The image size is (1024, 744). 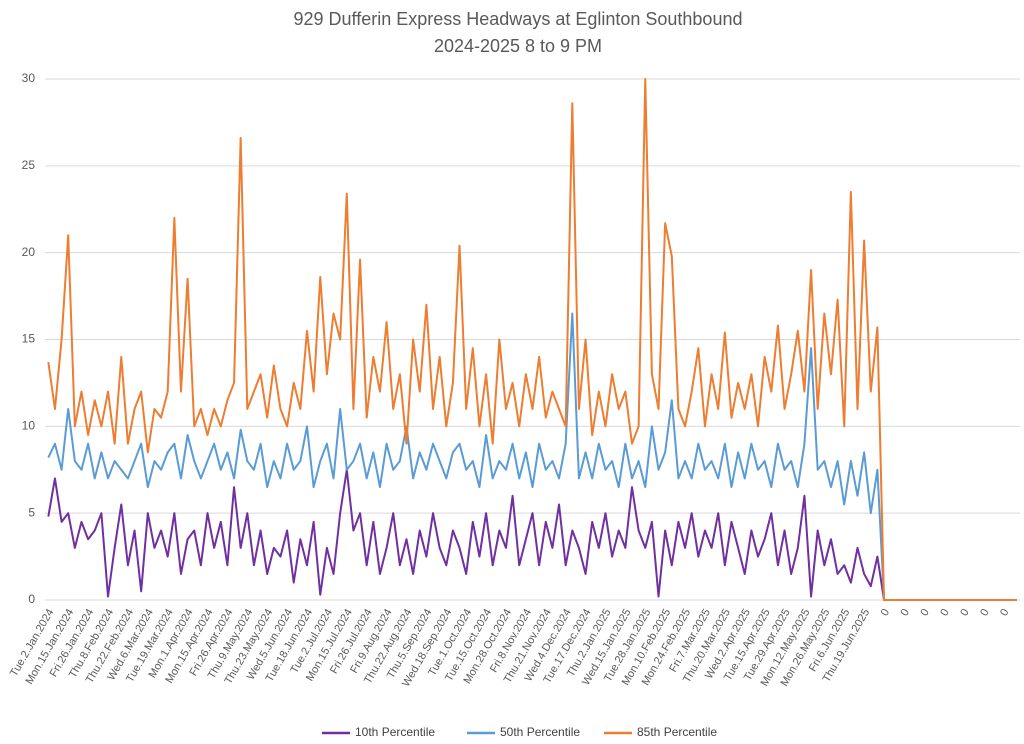 I want to click on y-tick-label: 10, so click(x=29, y=426).